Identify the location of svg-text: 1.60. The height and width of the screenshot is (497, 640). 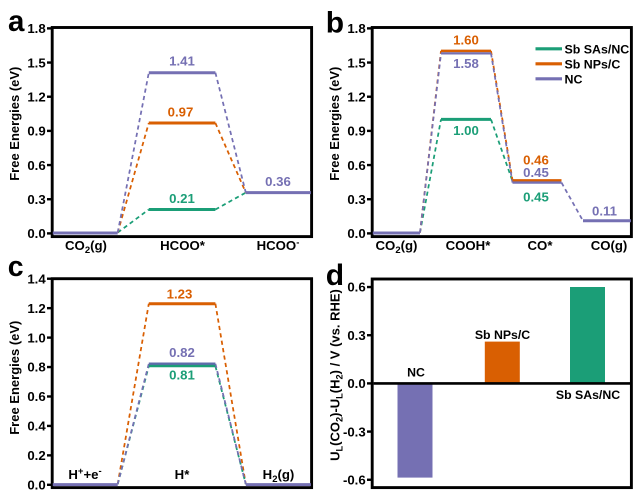
(466, 39).